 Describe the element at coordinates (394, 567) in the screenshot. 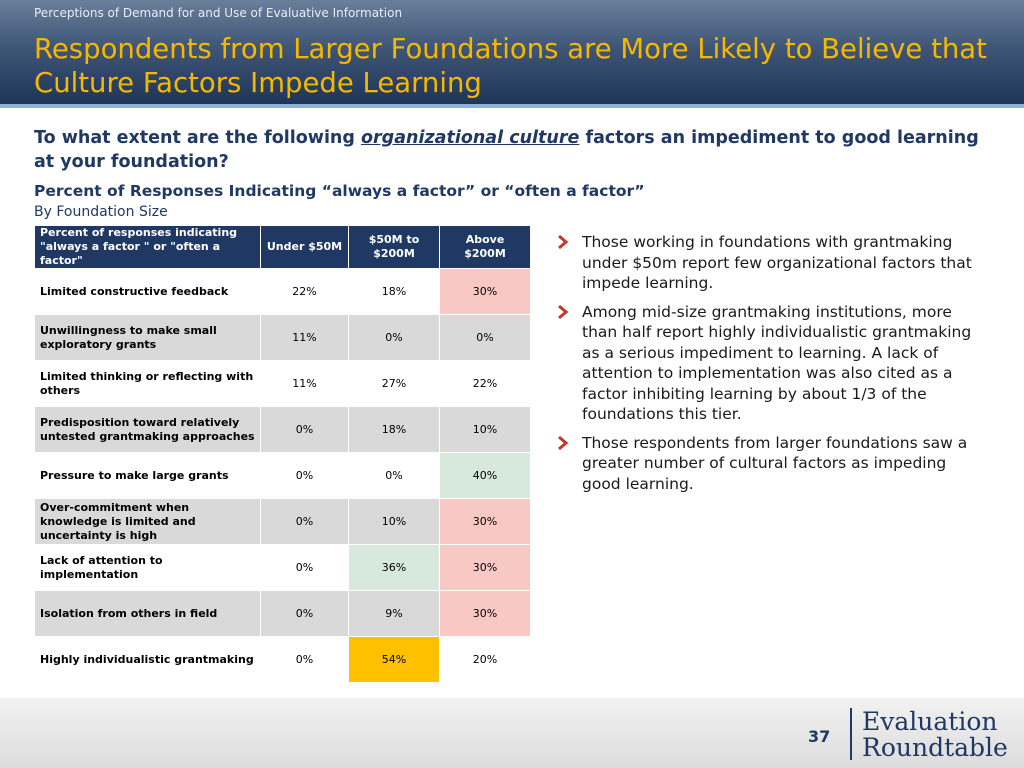

I see `value-cell: 36%` at that location.